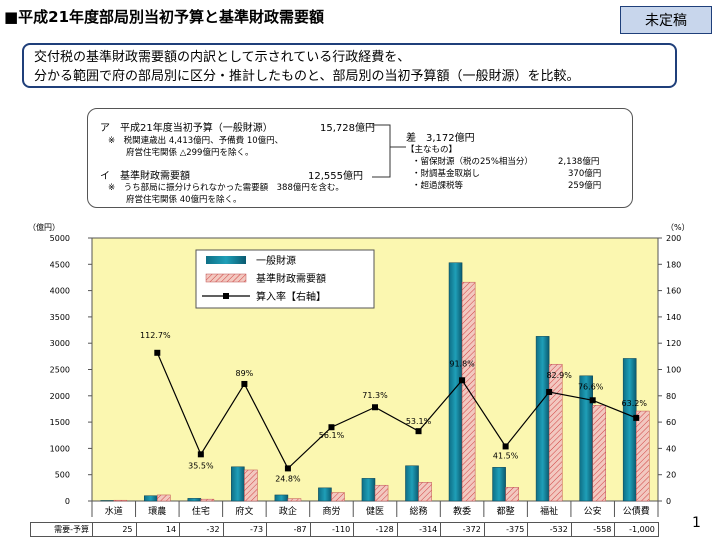 The image size is (720, 540). What do you see at coordinates (696, 523) in the screenshot?
I see `page-number: 1` at bounding box center [696, 523].